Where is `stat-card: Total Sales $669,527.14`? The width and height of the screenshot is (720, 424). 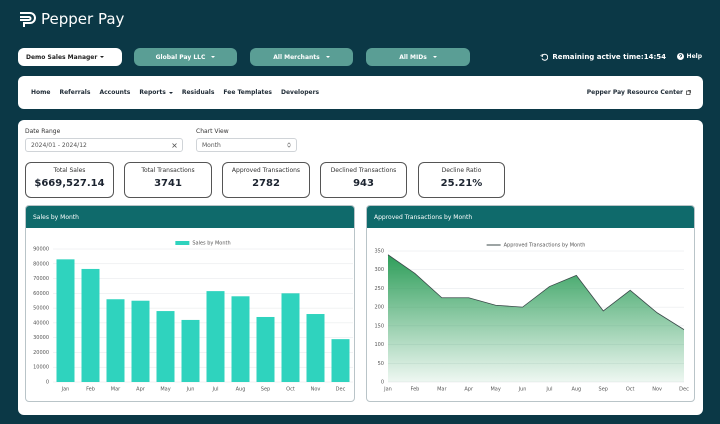 stat-card: Total Sales $669,527.14 is located at coordinates (69, 180).